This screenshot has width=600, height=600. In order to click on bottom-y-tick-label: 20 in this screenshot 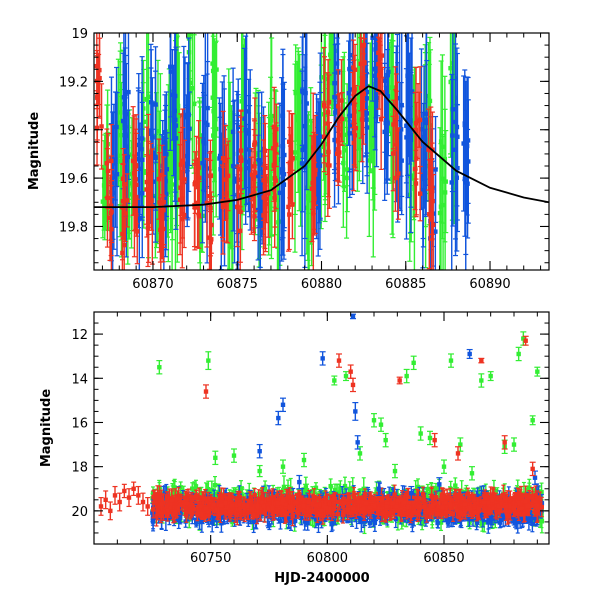, I will do `click(79, 512)`.